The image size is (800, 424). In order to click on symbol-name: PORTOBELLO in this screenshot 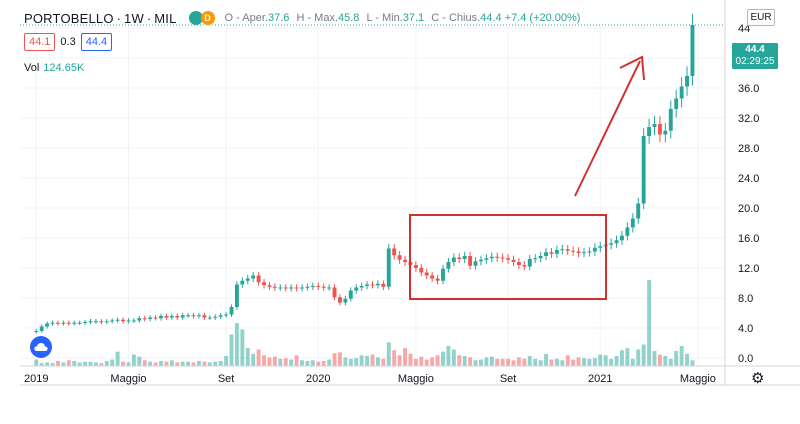, I will do `click(69, 18)`.